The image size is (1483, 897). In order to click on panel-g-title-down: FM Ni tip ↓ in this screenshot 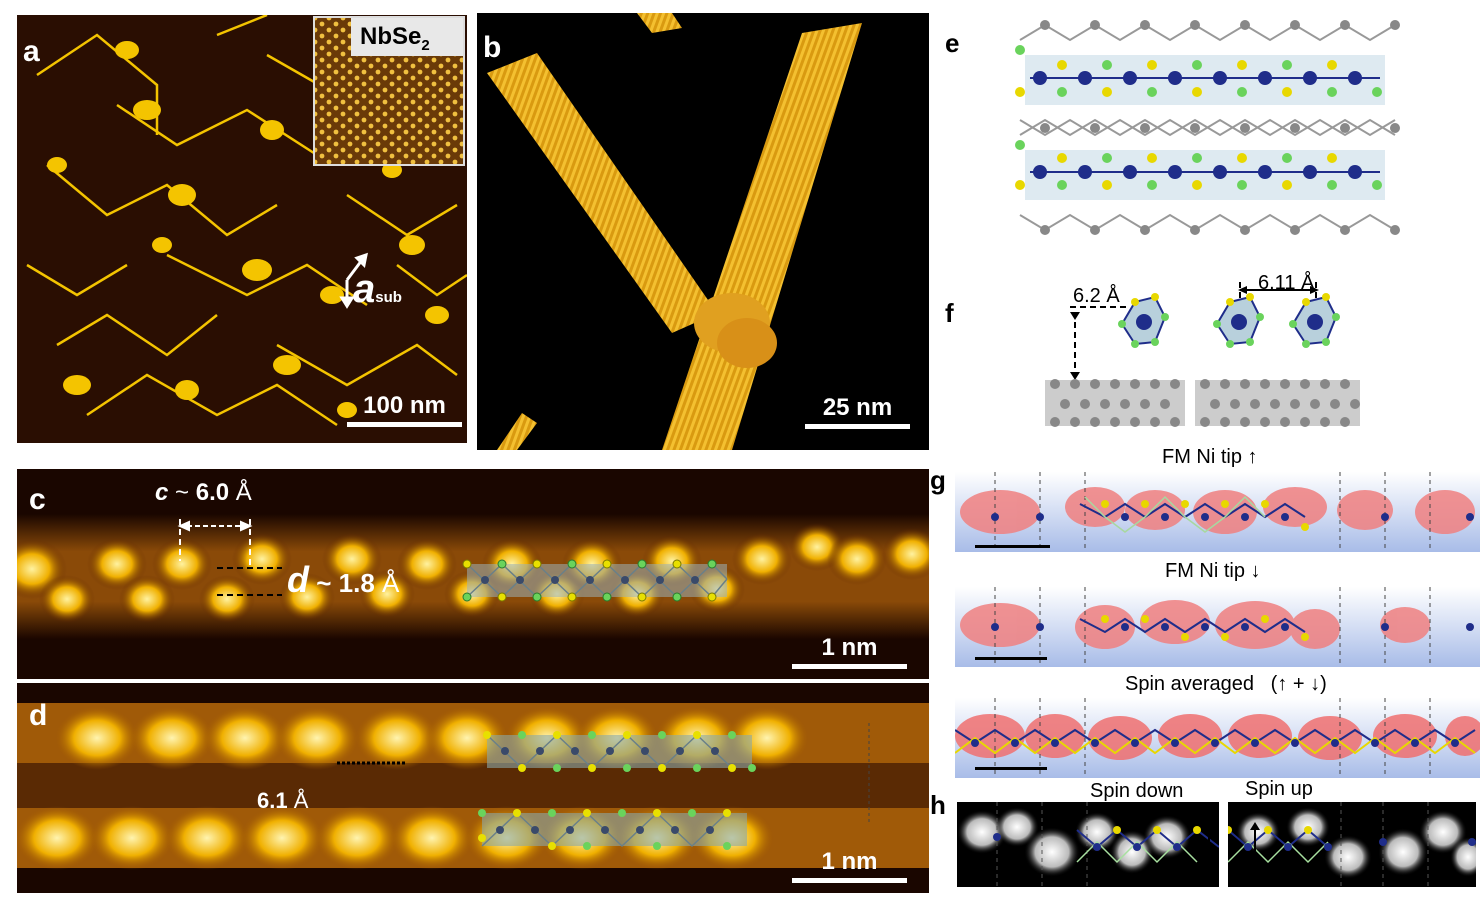, I will do `click(1213, 571)`.